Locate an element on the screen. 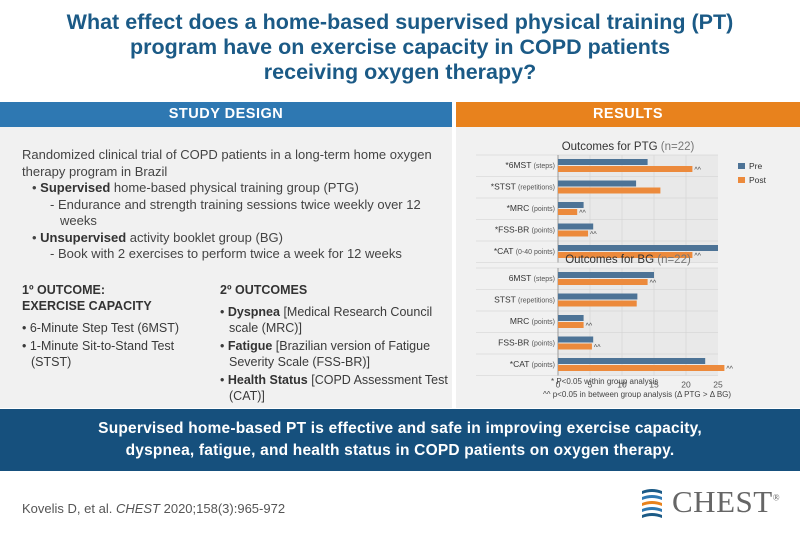  secondary-heading: 2º OUTCOMES is located at coordinates (264, 290).